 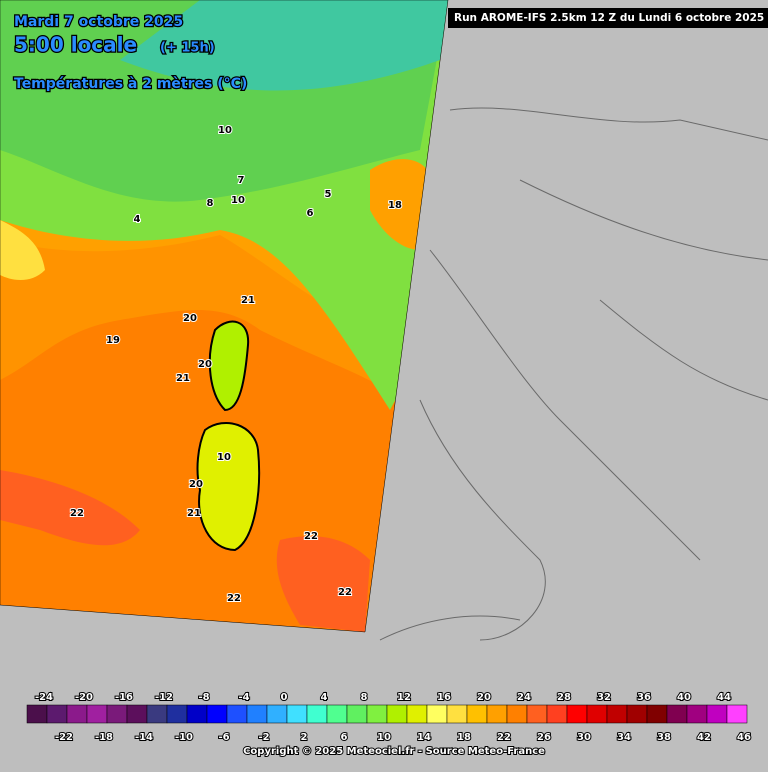 I want to click on temperature-label: 6, so click(x=310, y=213).